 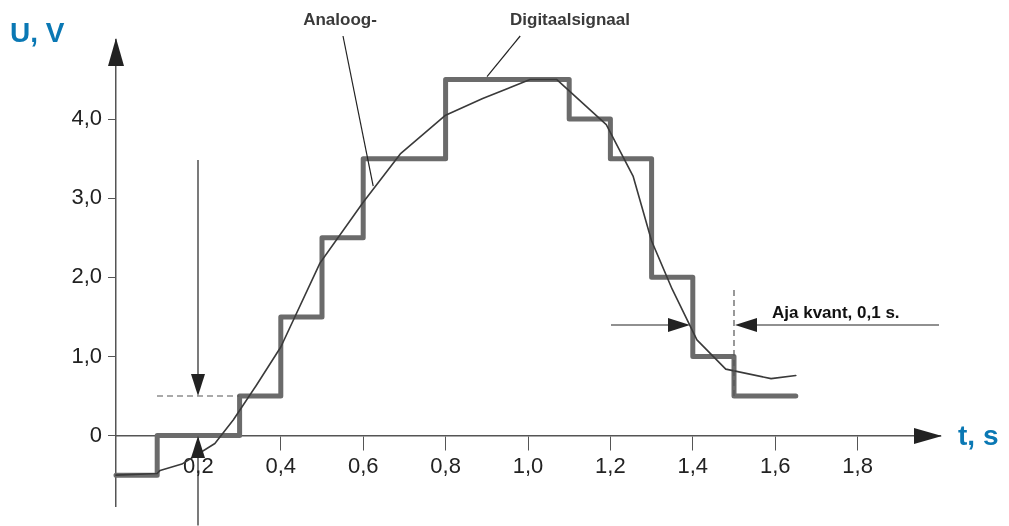 I want to click on x-axis-title: t, s, so click(x=978, y=436).